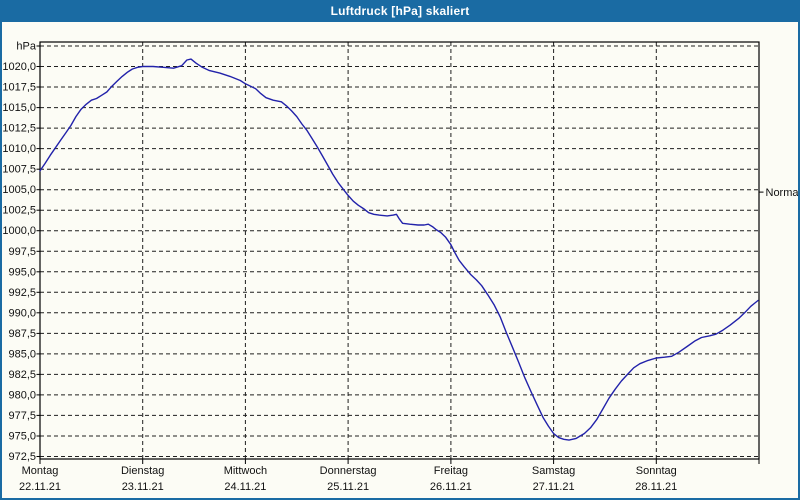  What do you see at coordinates (22, 334) in the screenshot?
I see `y-tick-label: 987,5` at bounding box center [22, 334].